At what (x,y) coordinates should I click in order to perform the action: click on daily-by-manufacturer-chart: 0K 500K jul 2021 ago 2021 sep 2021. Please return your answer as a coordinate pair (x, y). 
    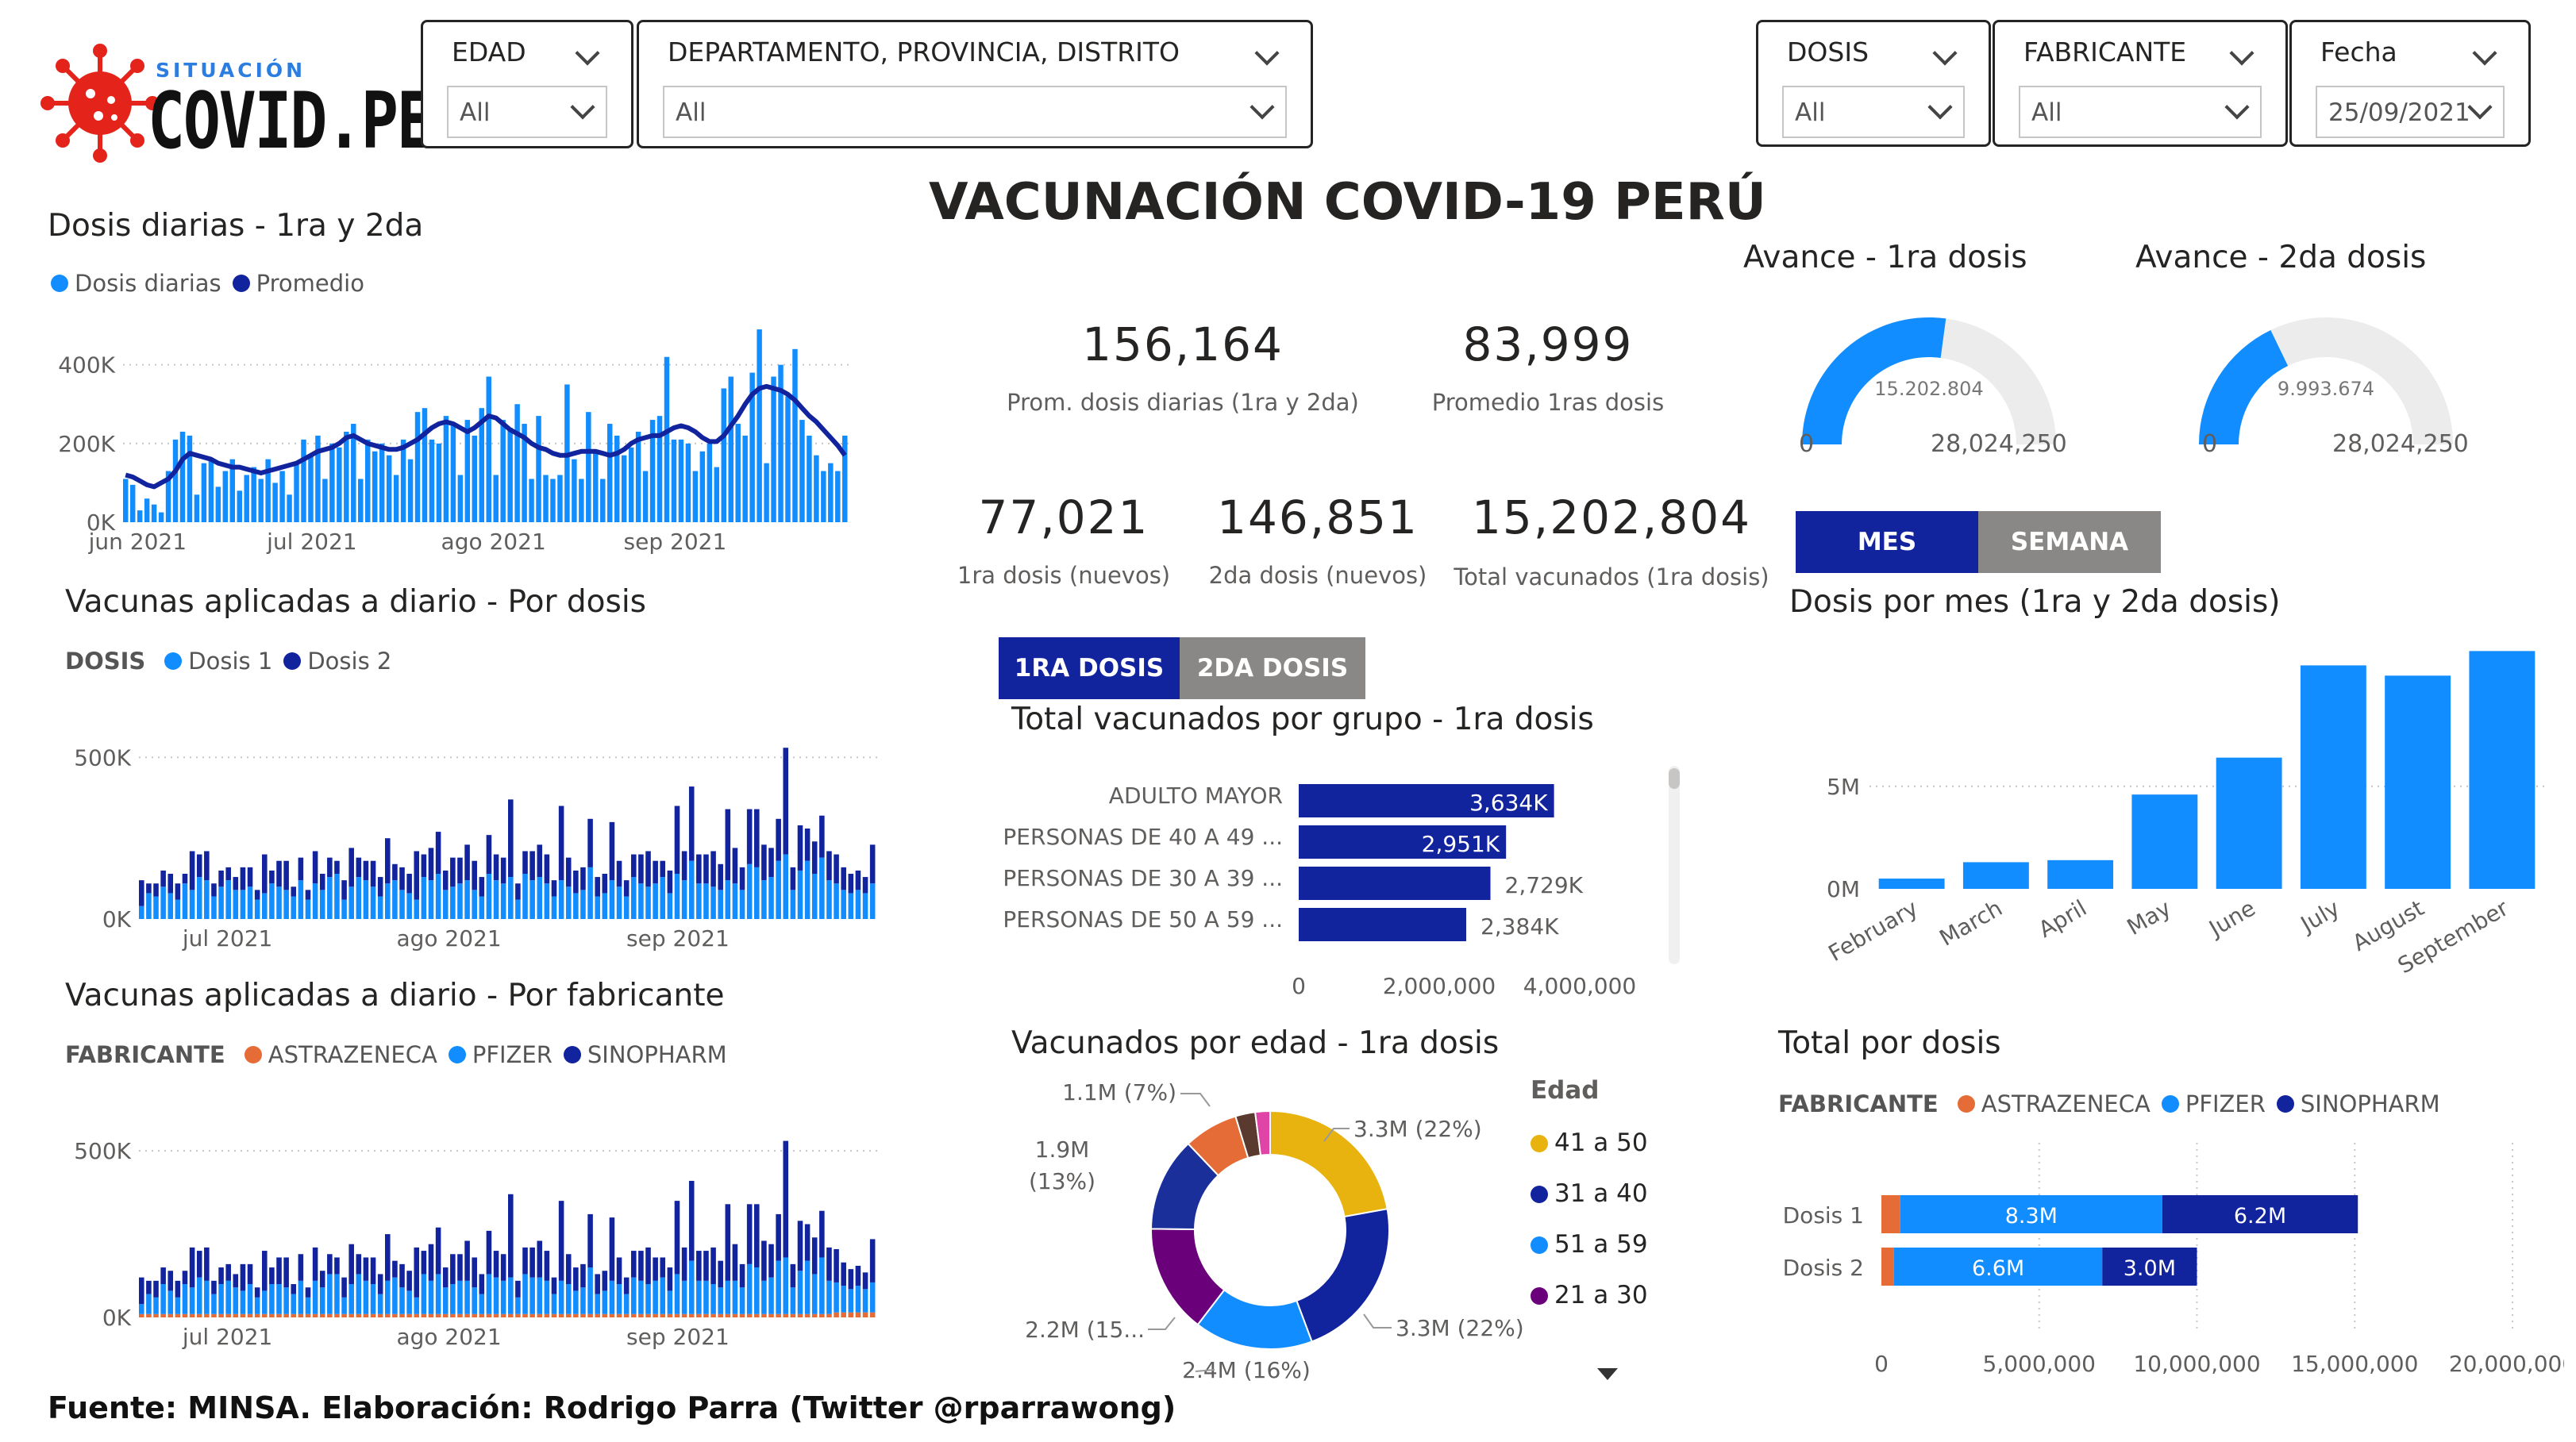
    Looking at the image, I should click on (460, 1230).